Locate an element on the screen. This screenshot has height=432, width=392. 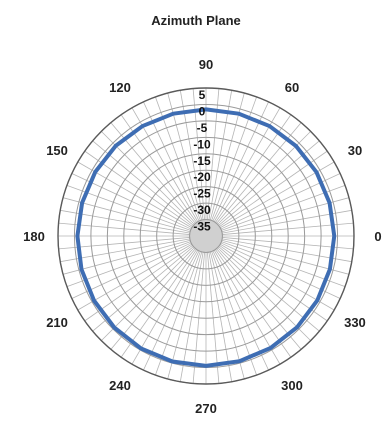
radial-tick-label: -15 is located at coordinates (202, 161).